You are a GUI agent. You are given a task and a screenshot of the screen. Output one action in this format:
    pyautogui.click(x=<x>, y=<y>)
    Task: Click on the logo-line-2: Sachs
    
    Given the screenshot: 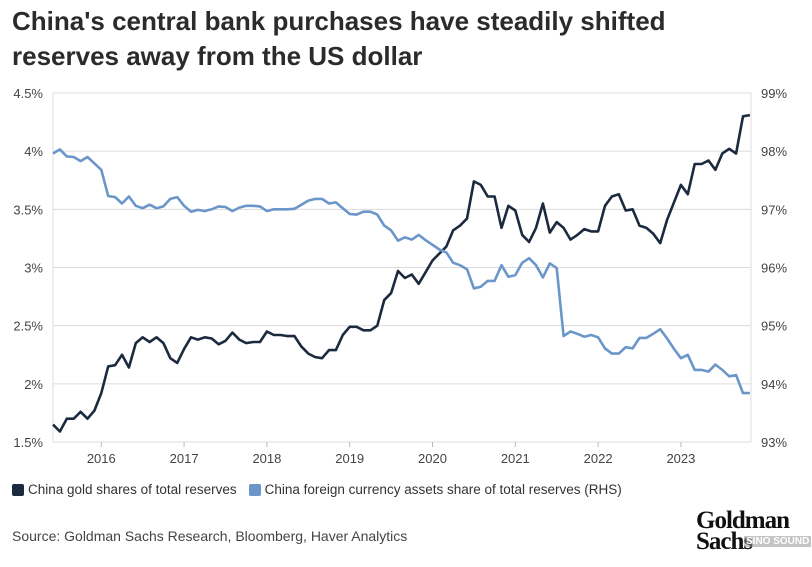 What is the action you would take?
    pyautogui.click(x=724, y=541)
    